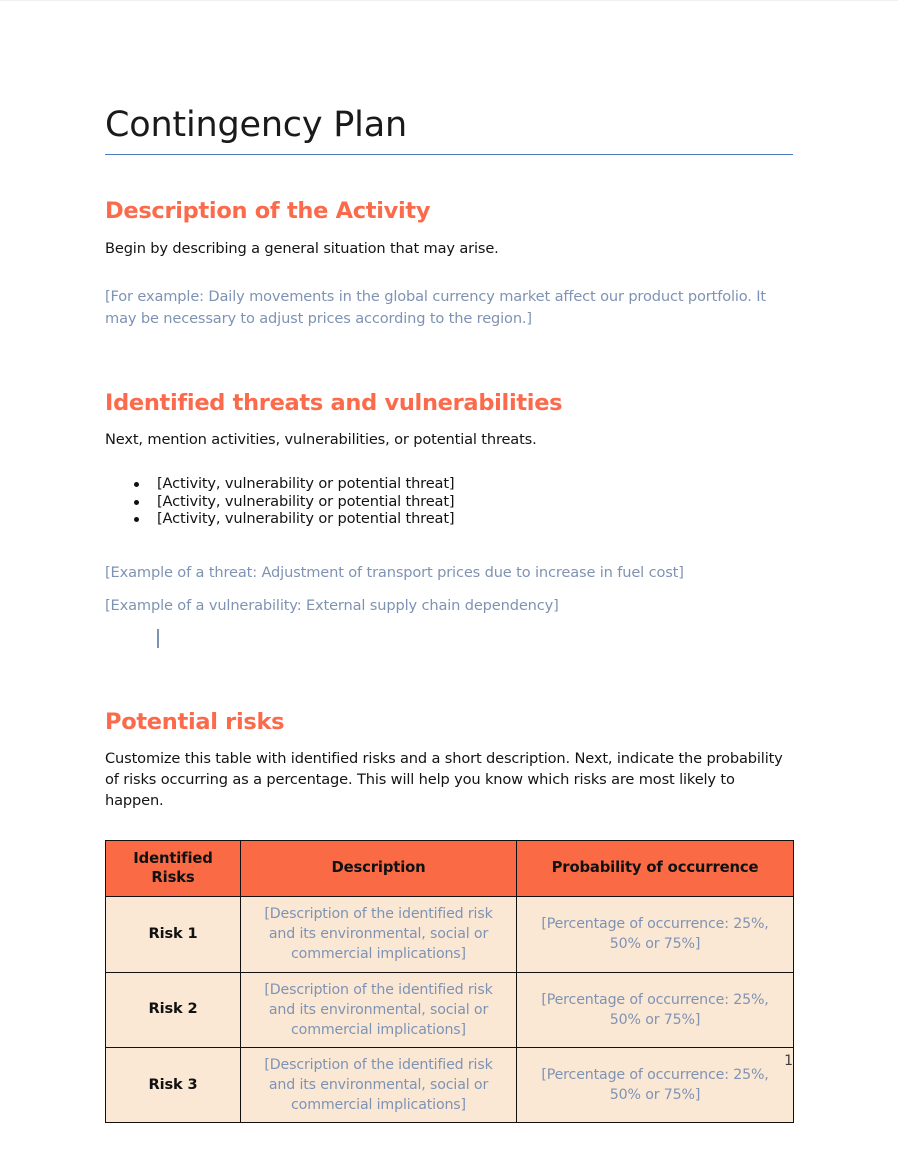 This screenshot has width=898, height=1163. What do you see at coordinates (449, 155) in the screenshot?
I see `title-divider` at bounding box center [449, 155].